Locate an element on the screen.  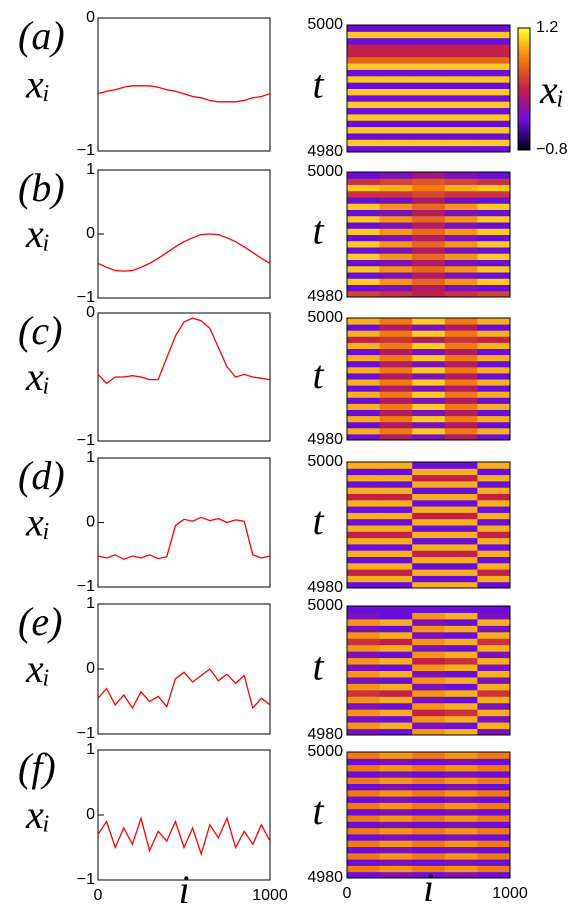
x-tick-label: 0 is located at coordinates (98, 895).